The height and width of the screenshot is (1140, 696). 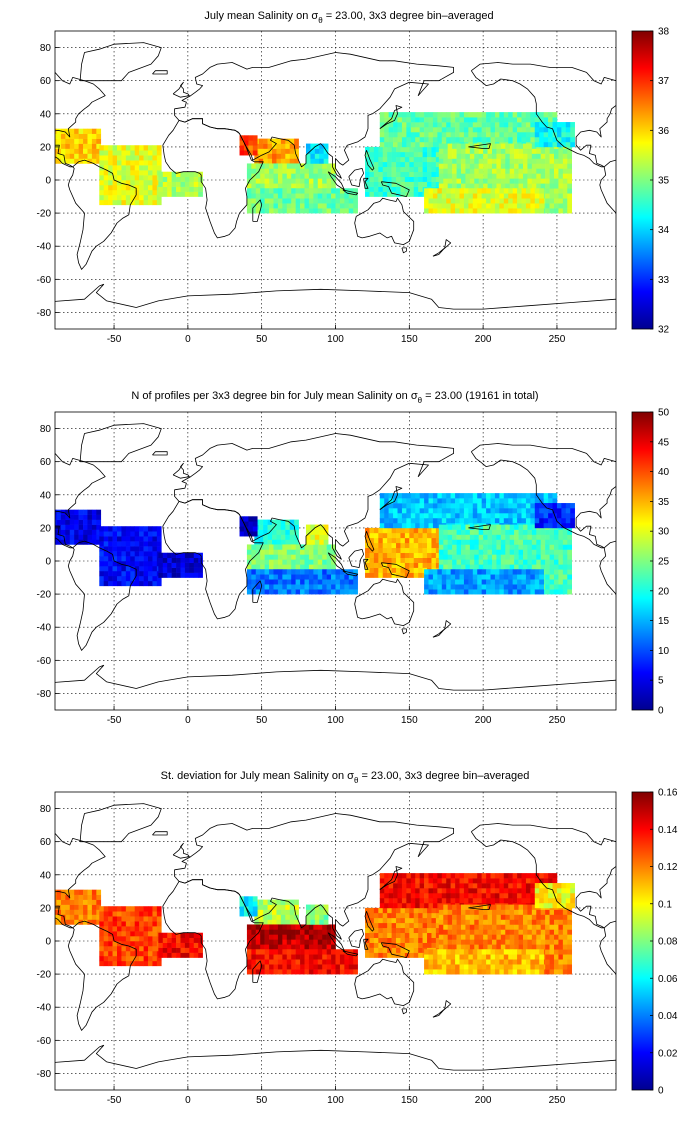 What do you see at coordinates (664, 502) in the screenshot?
I see `colorbar-tick-label: 35` at bounding box center [664, 502].